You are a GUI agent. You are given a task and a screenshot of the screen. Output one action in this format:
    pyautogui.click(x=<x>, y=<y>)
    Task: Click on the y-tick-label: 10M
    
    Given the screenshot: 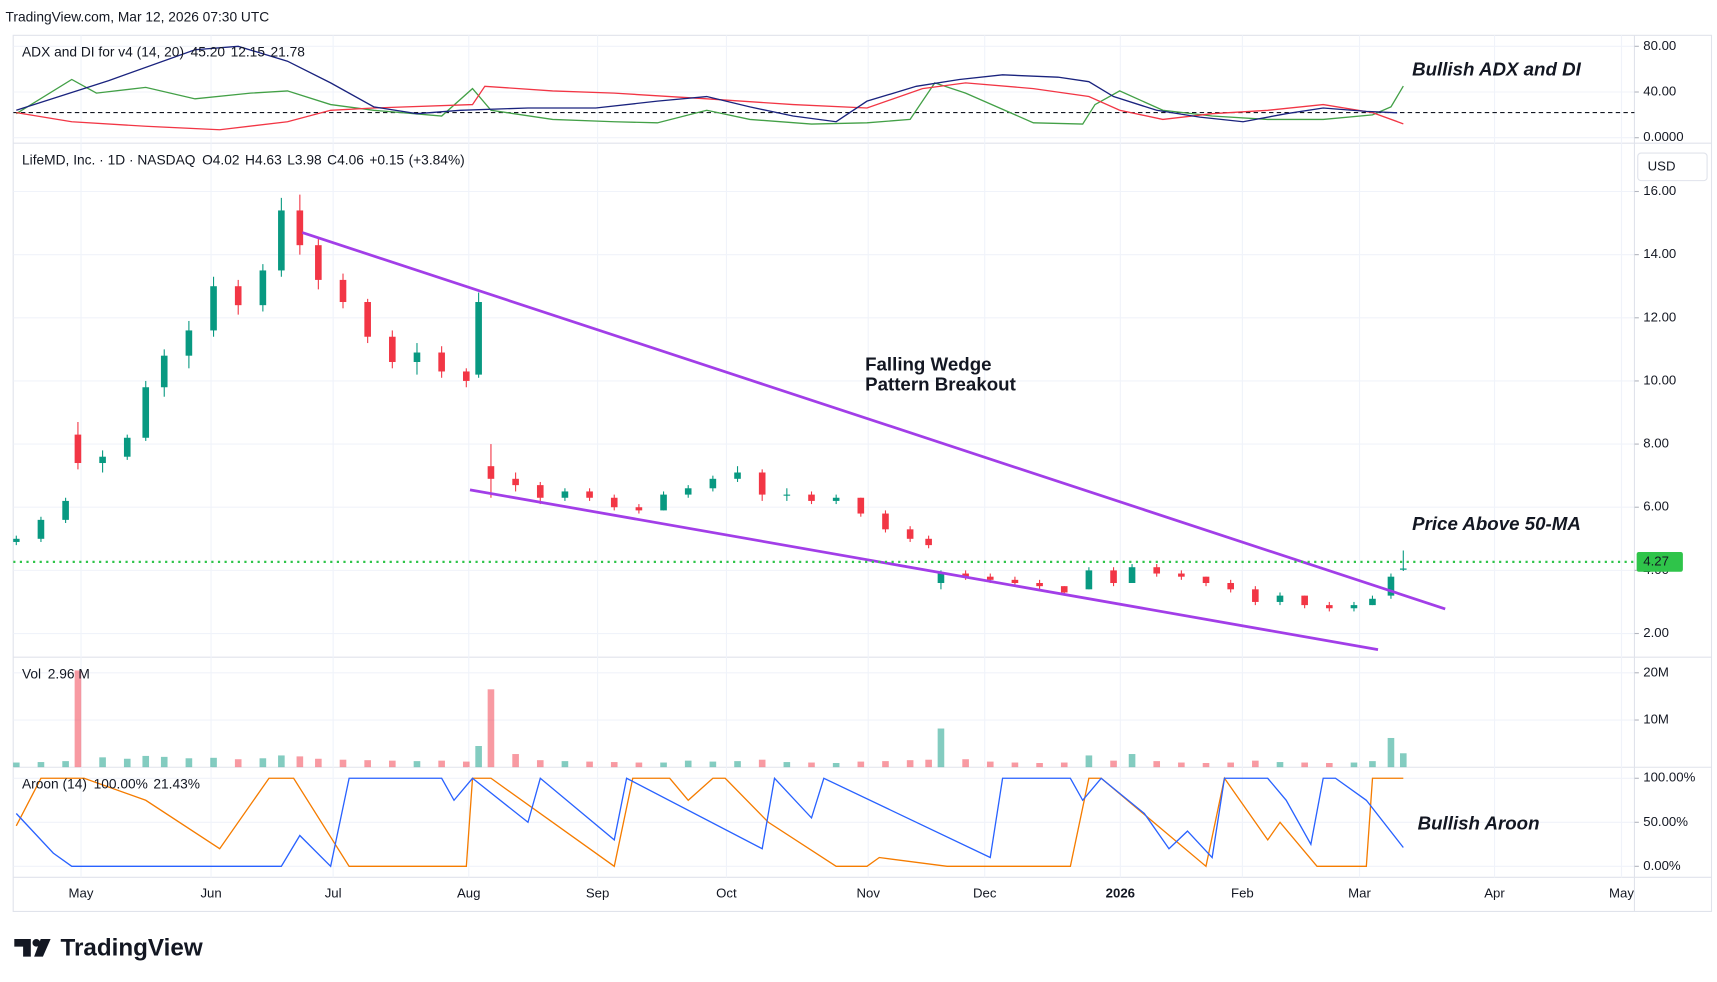 What is the action you would take?
    pyautogui.click(x=1656, y=719)
    